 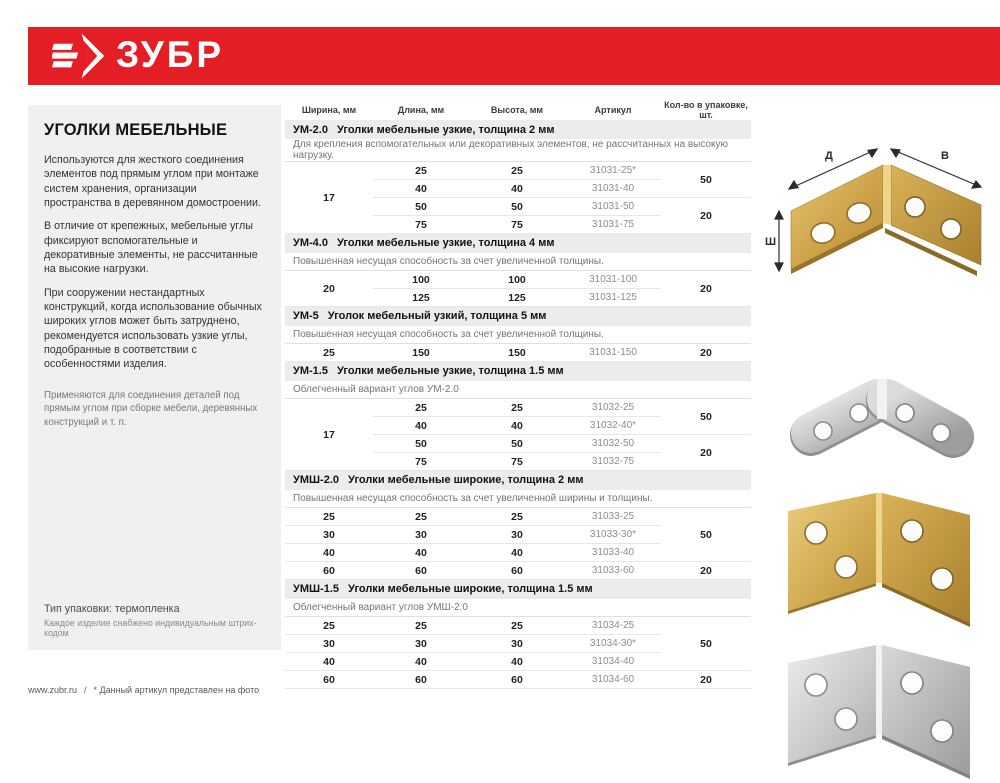 What do you see at coordinates (829, 156) in the screenshot?
I see `length-dimension-label: Д` at bounding box center [829, 156].